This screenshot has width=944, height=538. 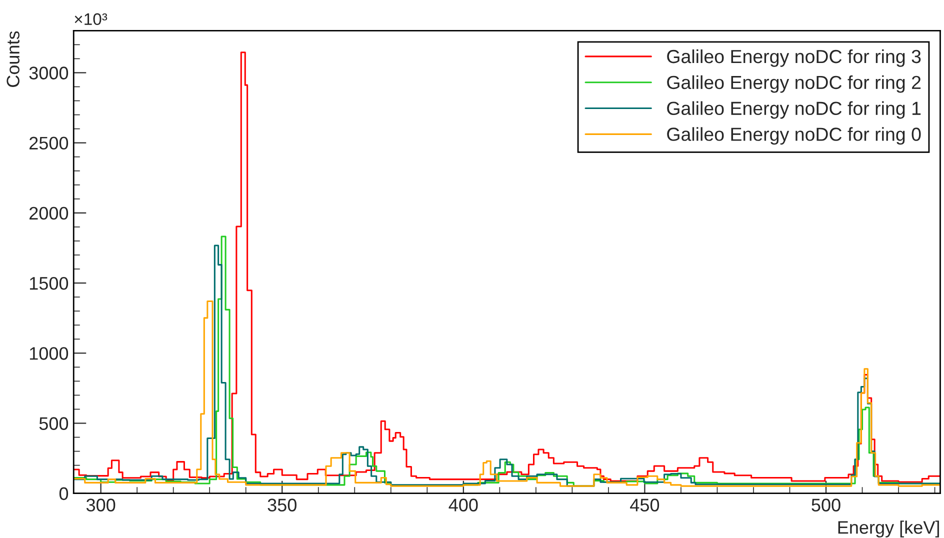 I want to click on legend-label: Galileo Energy noDC for ring 1, so click(x=794, y=110).